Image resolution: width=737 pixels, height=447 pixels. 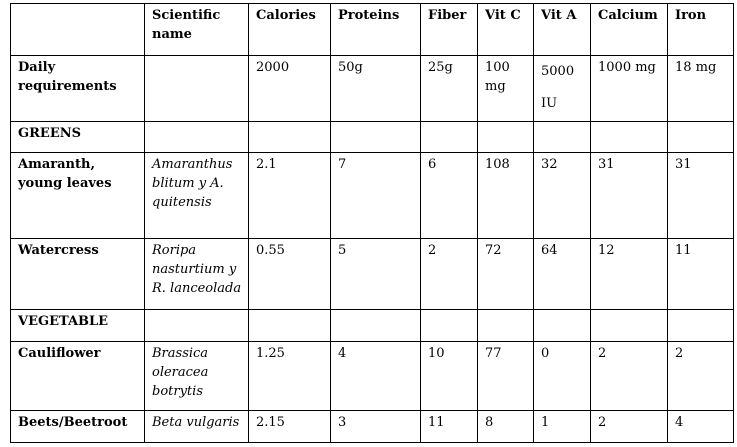 What do you see at coordinates (449, 88) in the screenshot?
I see `daily-fiber: 25g` at bounding box center [449, 88].